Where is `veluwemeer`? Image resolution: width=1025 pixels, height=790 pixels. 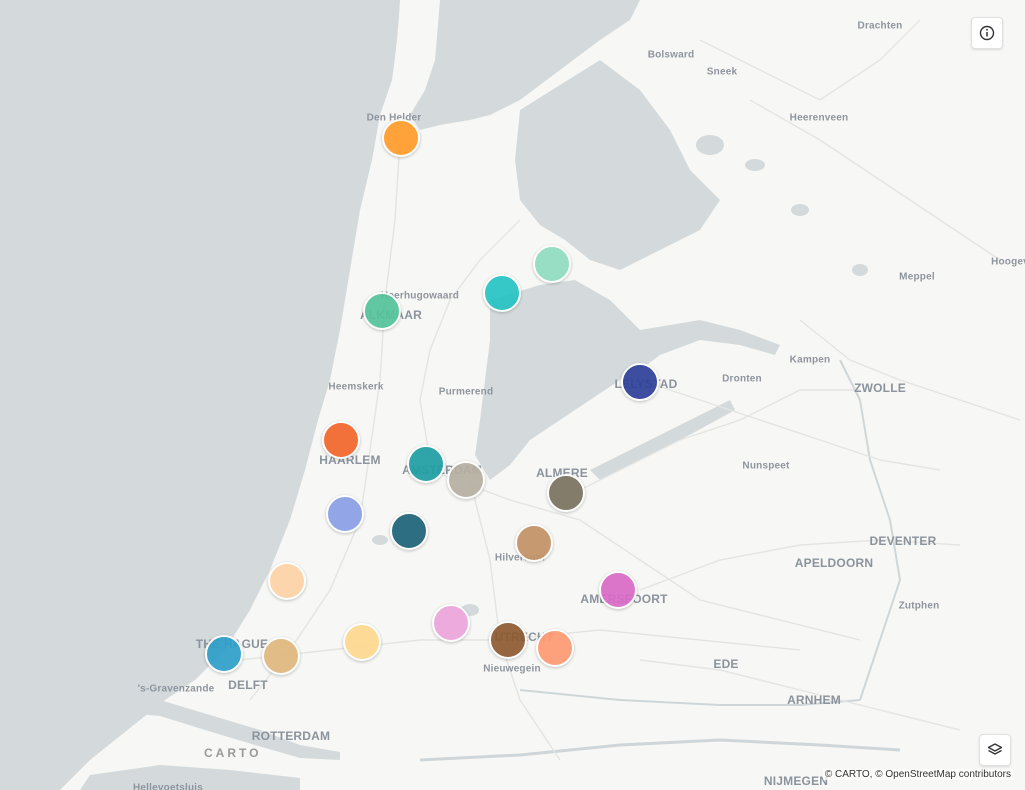 veluwemeer is located at coordinates (662, 440).